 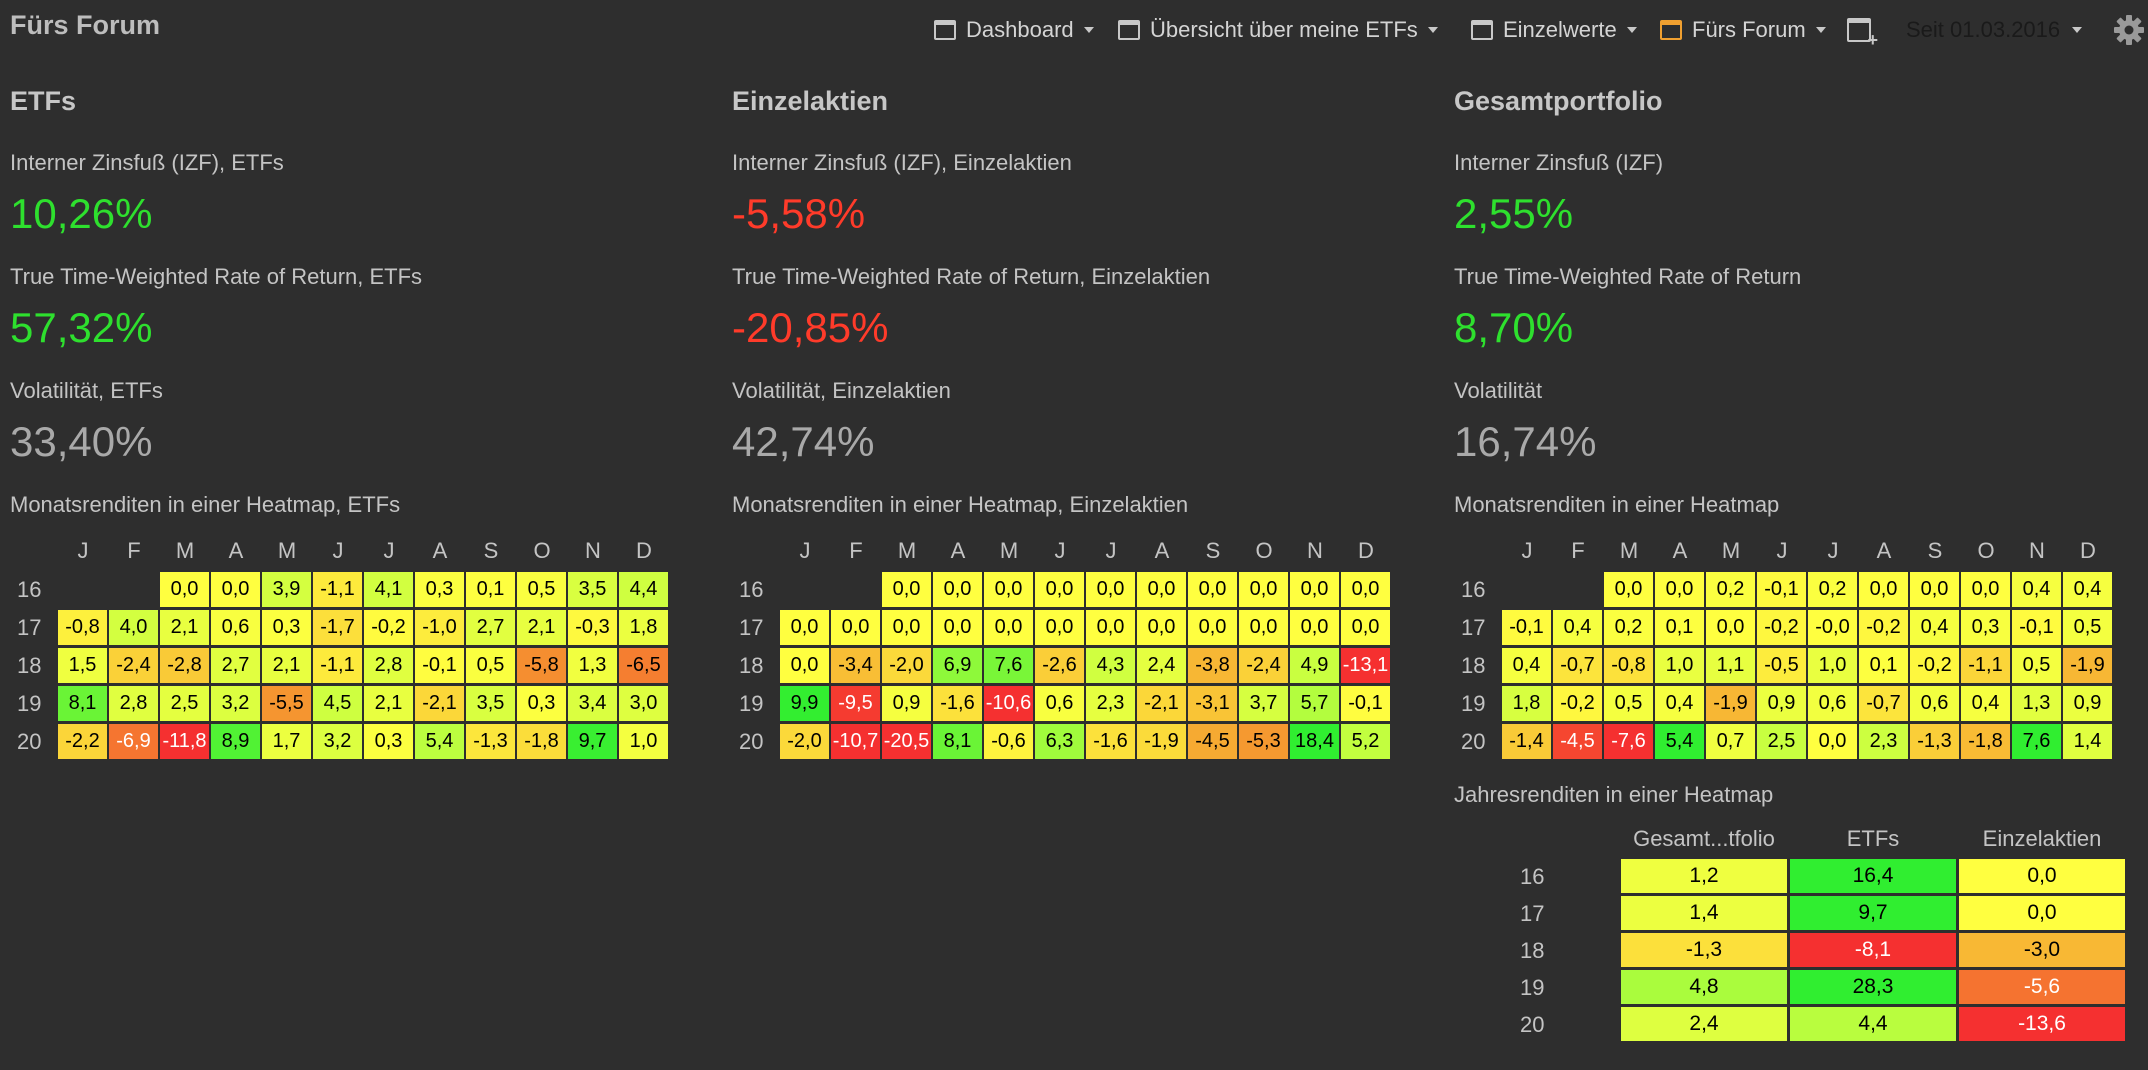 What do you see at coordinates (1577, 665) in the screenshot?
I see `heatmap-cell: -0,7` at bounding box center [1577, 665].